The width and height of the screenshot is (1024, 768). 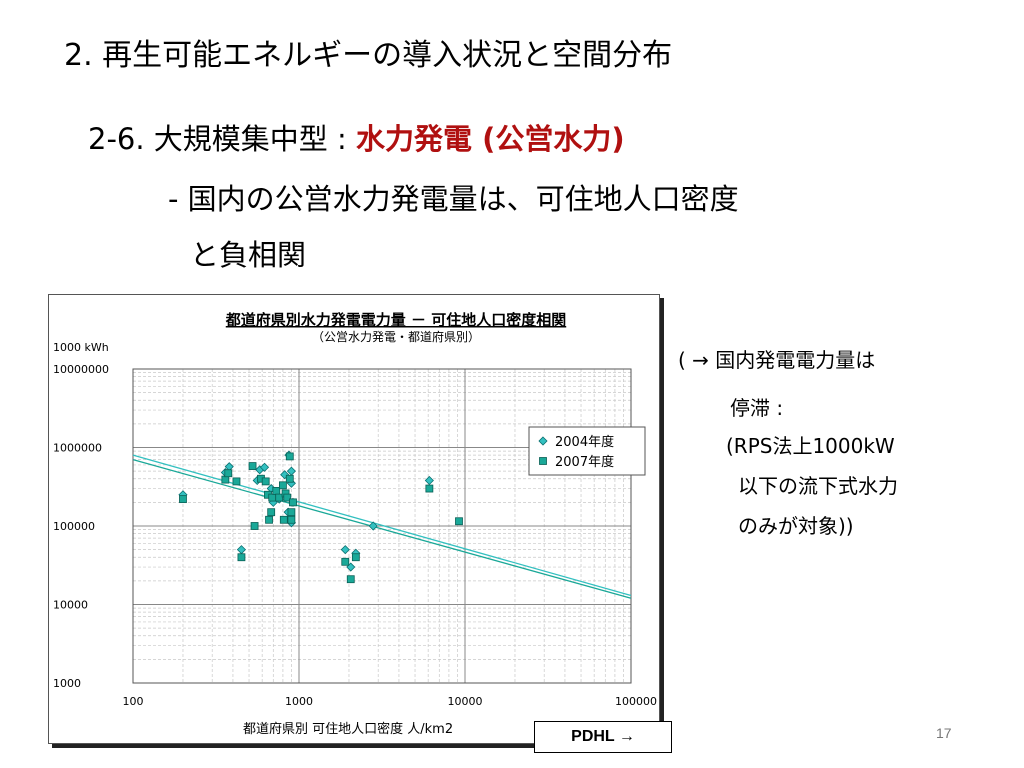 What do you see at coordinates (543, 461) in the screenshot?
I see `legend-marker-2007` at bounding box center [543, 461].